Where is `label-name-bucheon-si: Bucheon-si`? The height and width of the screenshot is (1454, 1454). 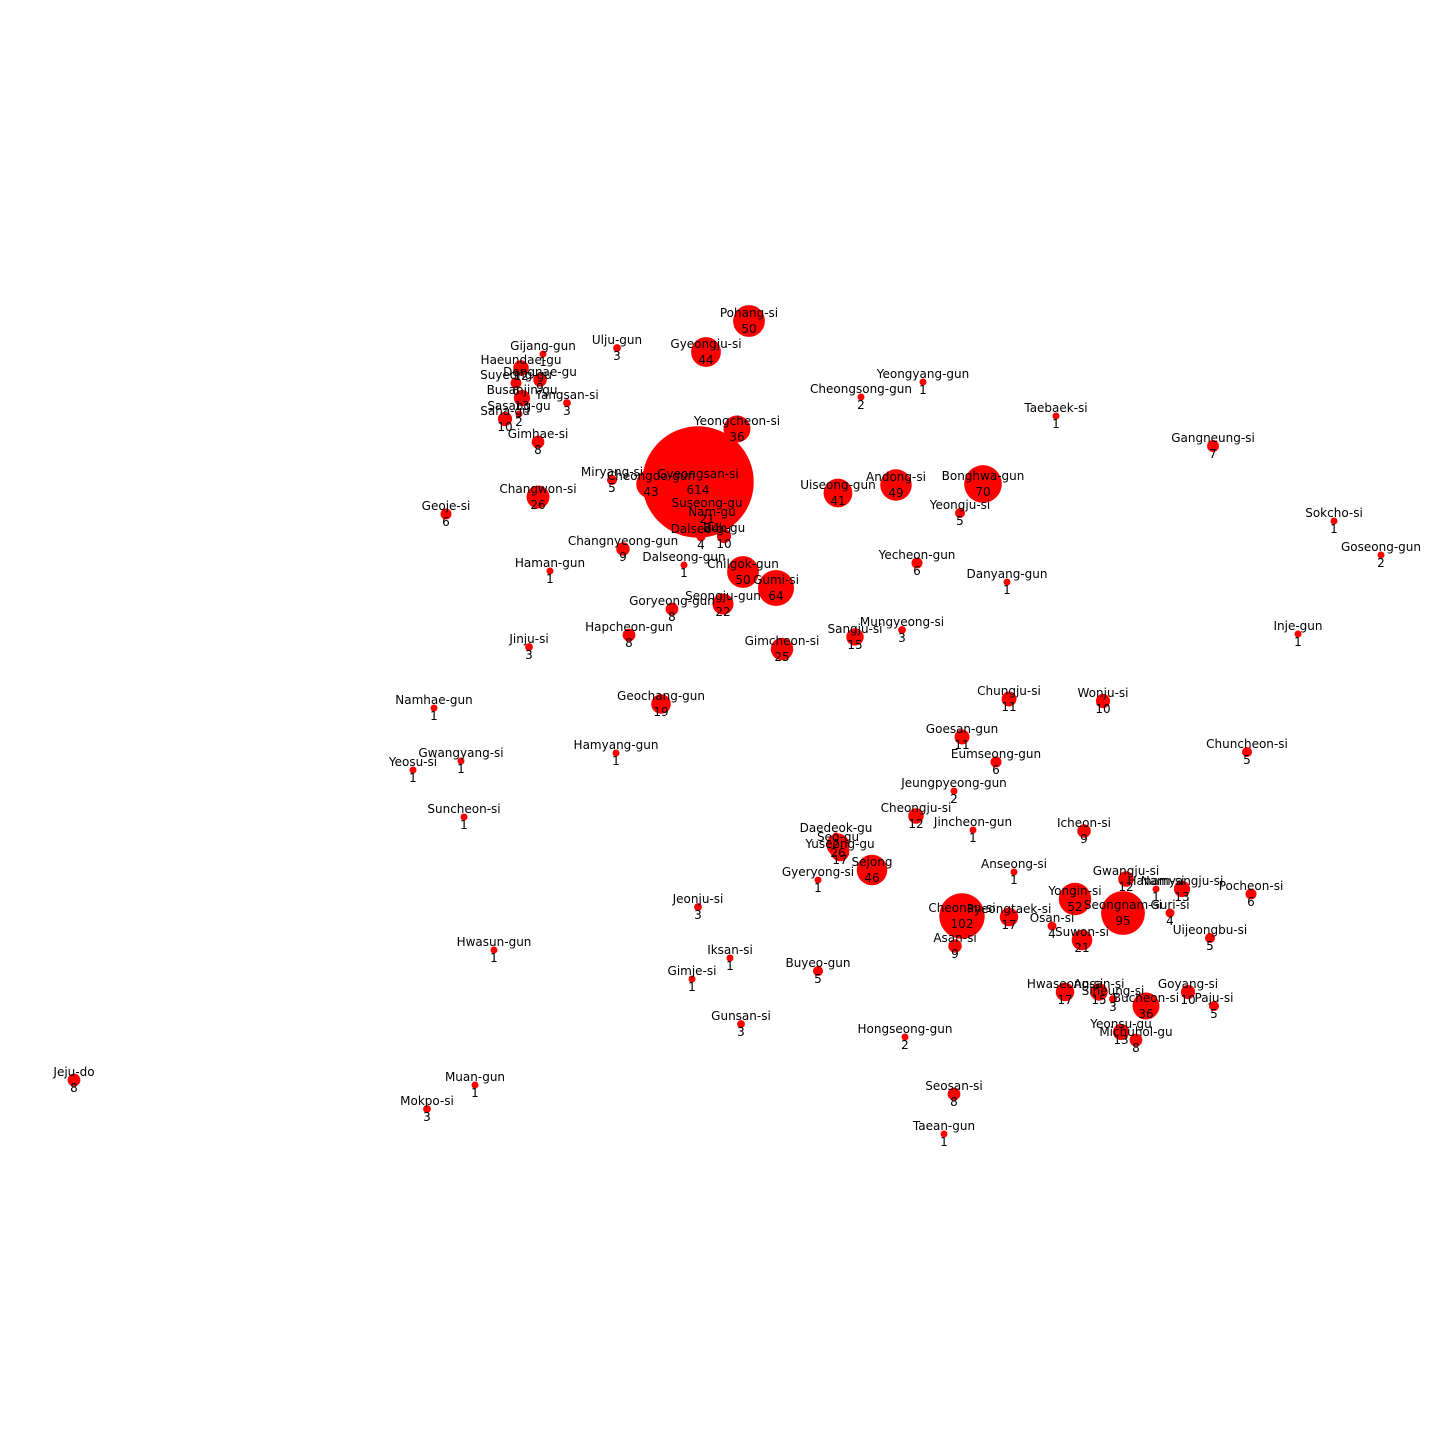 label-name-bucheon-si: Bucheon-si is located at coordinates (1146, 998).